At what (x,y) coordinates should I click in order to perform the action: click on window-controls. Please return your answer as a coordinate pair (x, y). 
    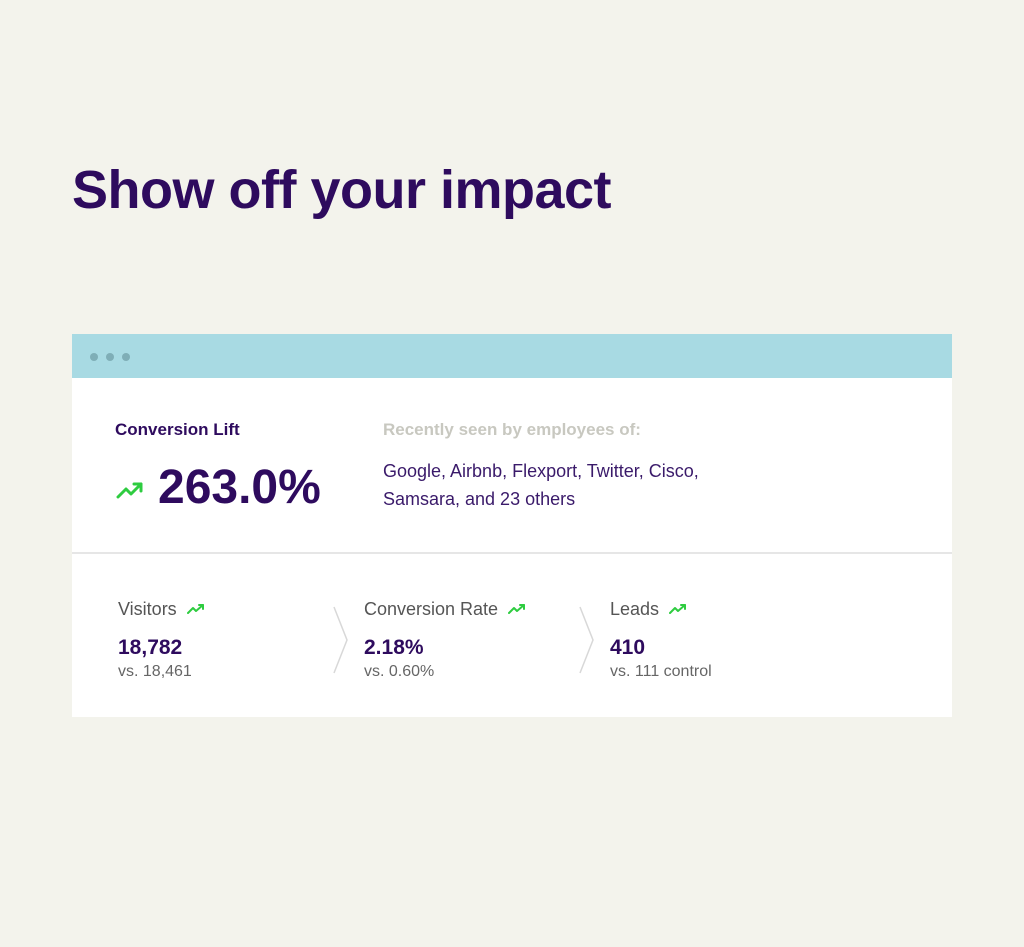
    Looking at the image, I should click on (110, 357).